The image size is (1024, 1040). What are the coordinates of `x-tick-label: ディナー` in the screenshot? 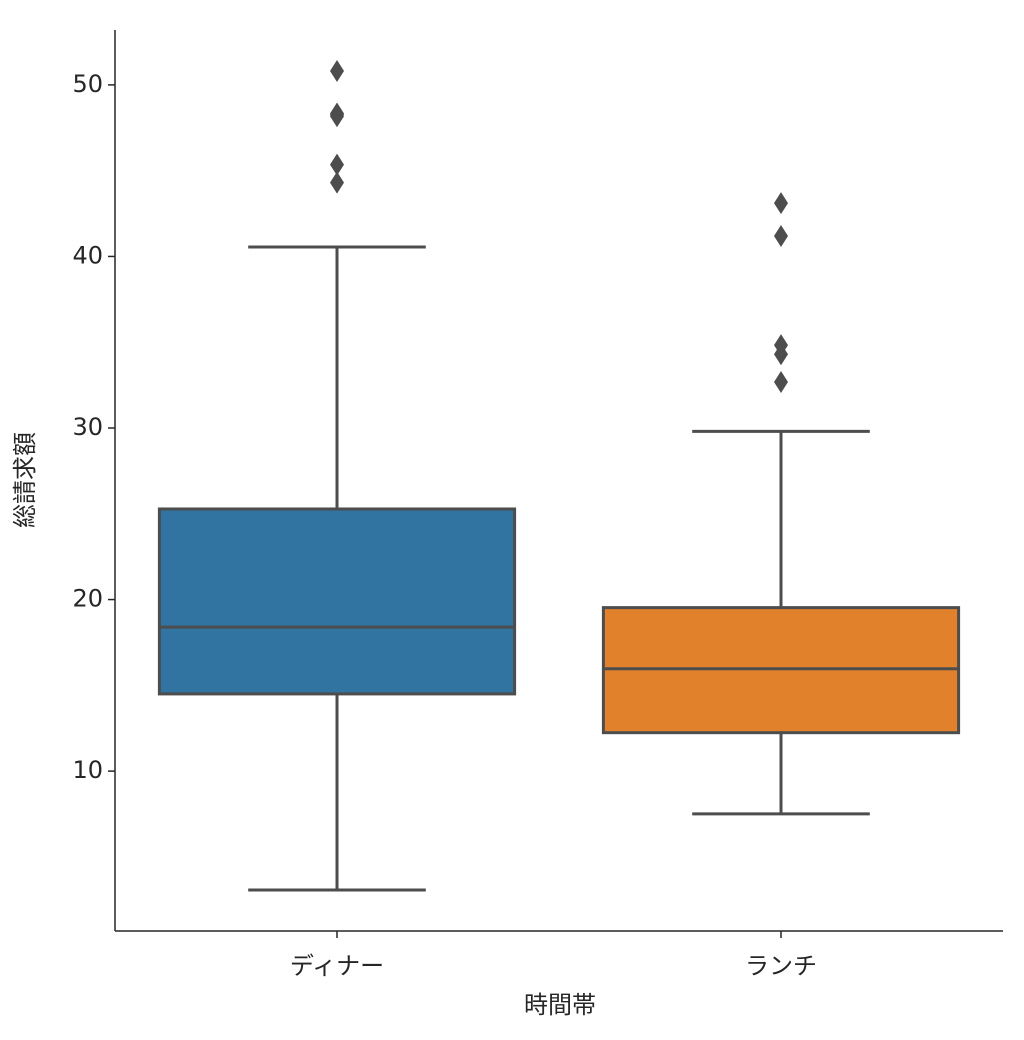 It's located at (337, 966).